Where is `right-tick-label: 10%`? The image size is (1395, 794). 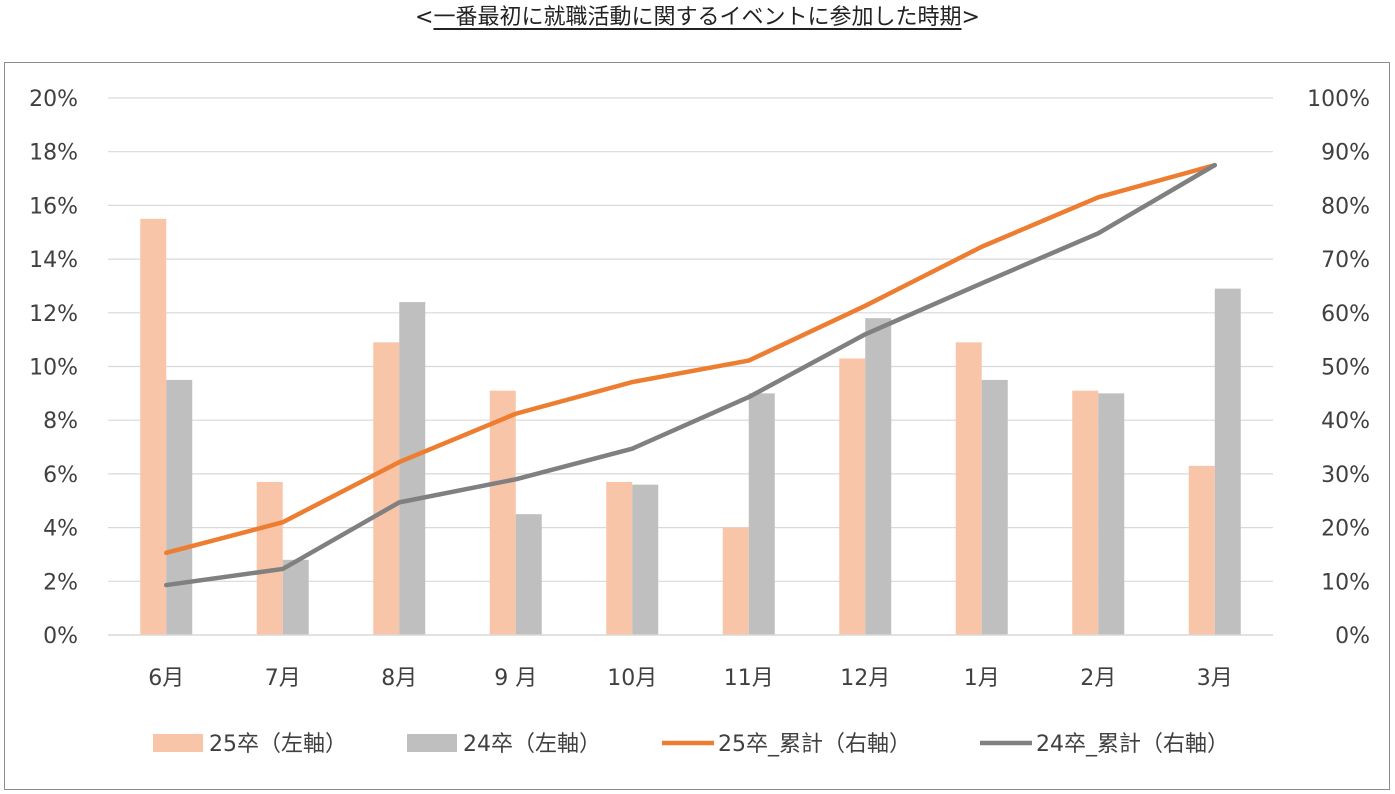
right-tick-label: 10% is located at coordinates (1345, 582).